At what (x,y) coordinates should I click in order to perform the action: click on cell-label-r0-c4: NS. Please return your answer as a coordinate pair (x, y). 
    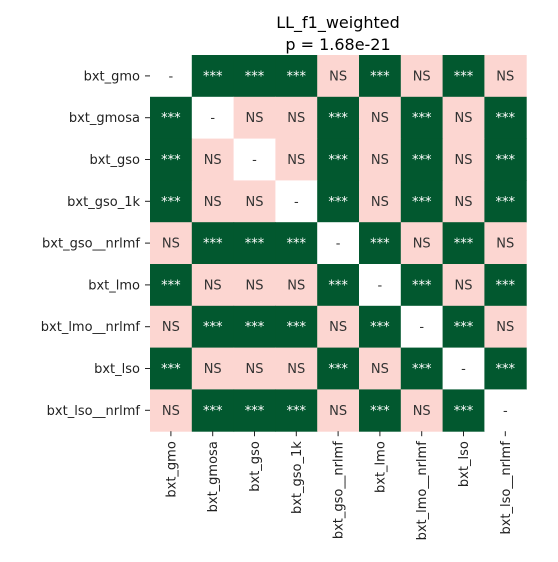
    Looking at the image, I should click on (338, 76).